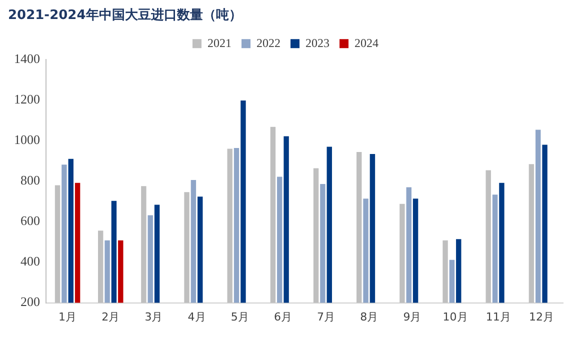 This screenshot has width=581, height=340. I want to click on y-tick-label: 600, so click(30, 220).